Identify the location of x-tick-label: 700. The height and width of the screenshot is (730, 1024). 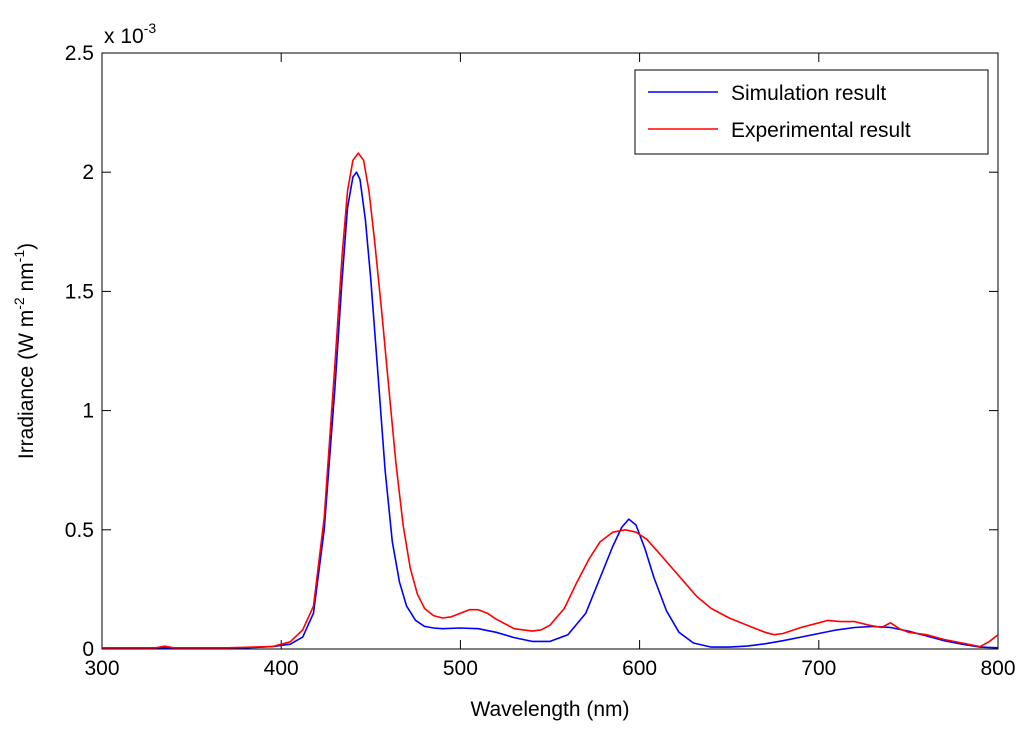
(818, 668).